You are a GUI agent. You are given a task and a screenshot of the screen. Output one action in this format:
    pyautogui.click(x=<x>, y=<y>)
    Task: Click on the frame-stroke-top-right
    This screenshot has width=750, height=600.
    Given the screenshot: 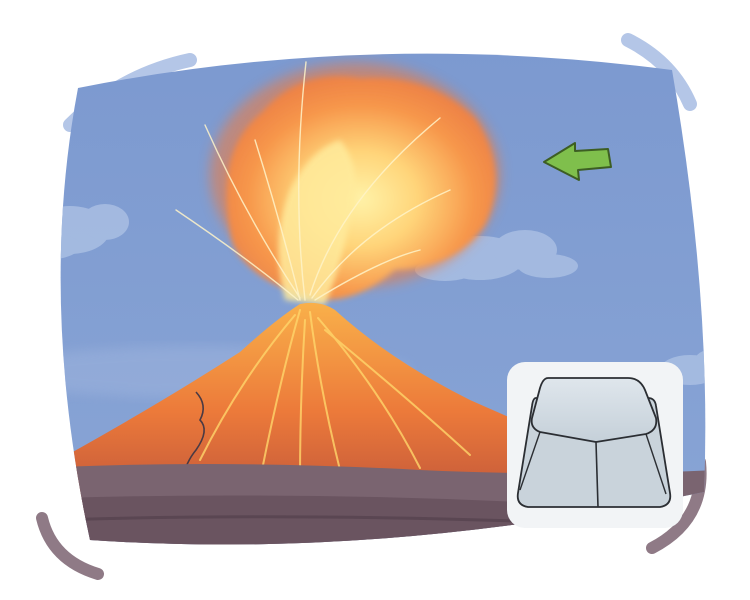 What is the action you would take?
    pyautogui.click(x=659, y=72)
    